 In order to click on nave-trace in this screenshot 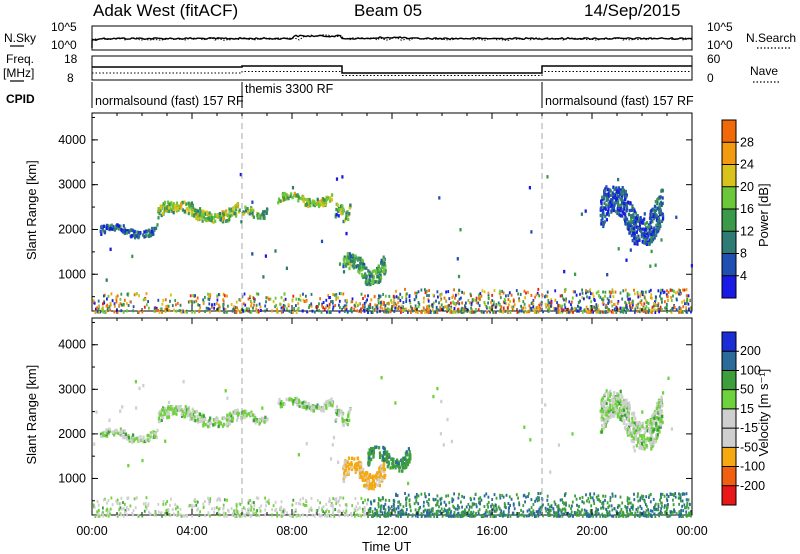, I will do `click(392, 73)`.